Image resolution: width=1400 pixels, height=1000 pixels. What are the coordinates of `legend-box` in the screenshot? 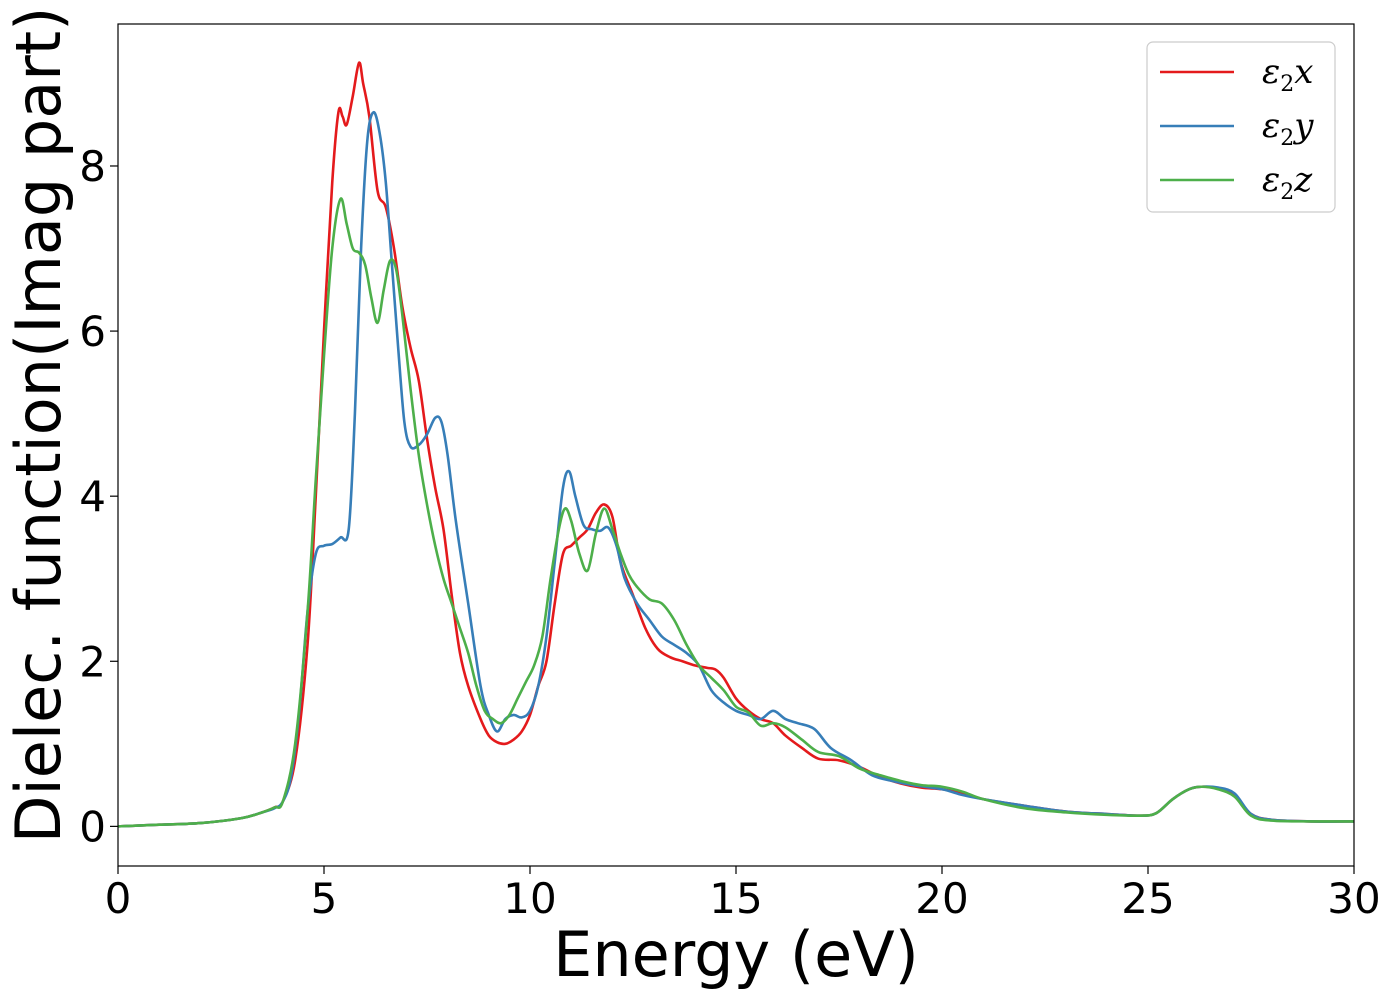 It's located at (1241, 127).